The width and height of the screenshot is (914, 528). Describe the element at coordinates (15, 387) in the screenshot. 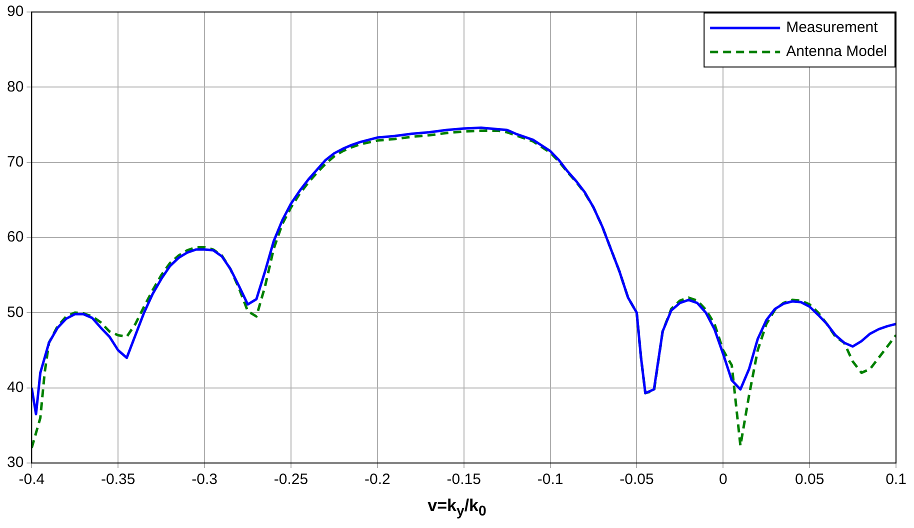

I see `y-tick-label: 40` at that location.